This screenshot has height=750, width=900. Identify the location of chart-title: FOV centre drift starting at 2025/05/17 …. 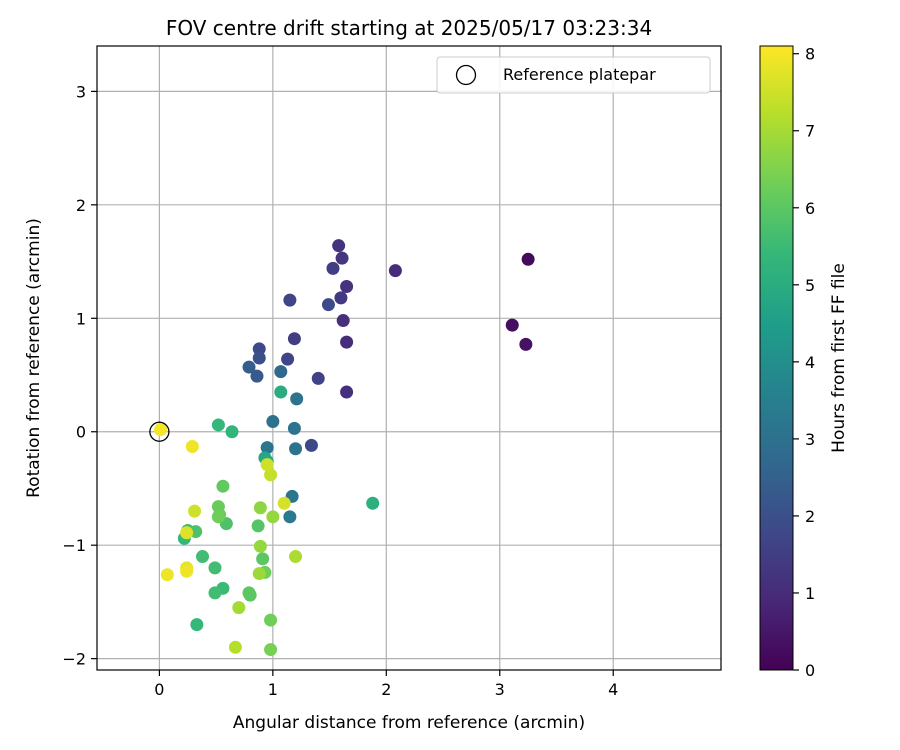
(409, 28).